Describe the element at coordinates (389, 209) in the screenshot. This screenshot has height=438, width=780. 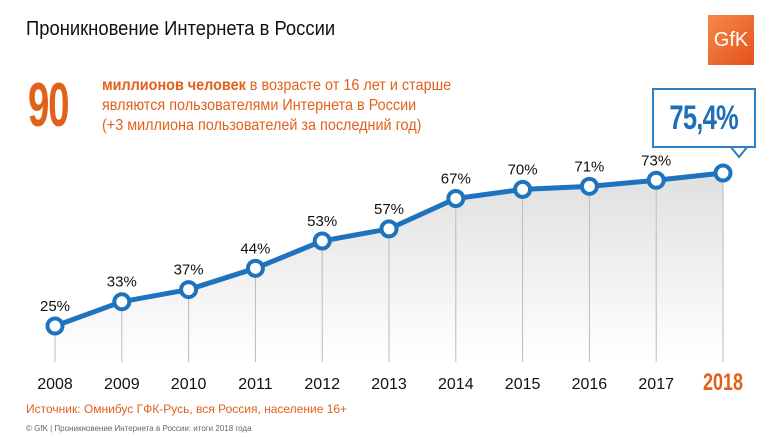
I see `data-label: 57%` at that location.